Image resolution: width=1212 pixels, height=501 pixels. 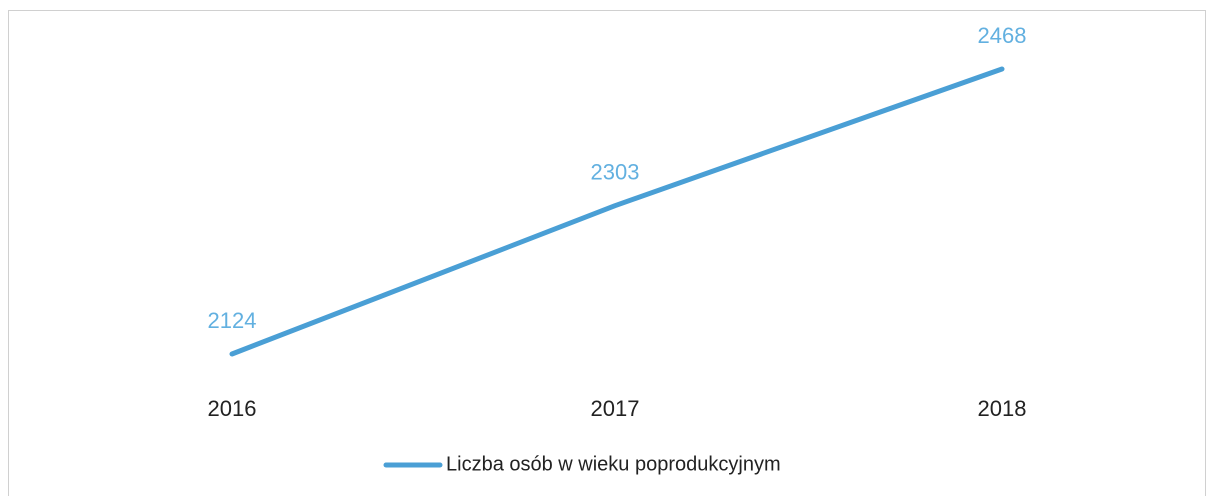 I want to click on legend-label: Liczba osób w wieku poprodukcyjnym, so click(x=613, y=464).